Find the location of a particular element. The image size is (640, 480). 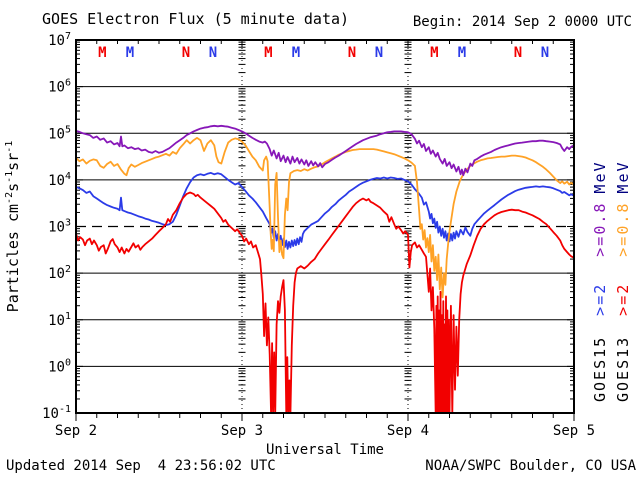

updated-timestamp: Updated 2014 Sep 4 23:56:02 UTC is located at coordinates (141, 466).